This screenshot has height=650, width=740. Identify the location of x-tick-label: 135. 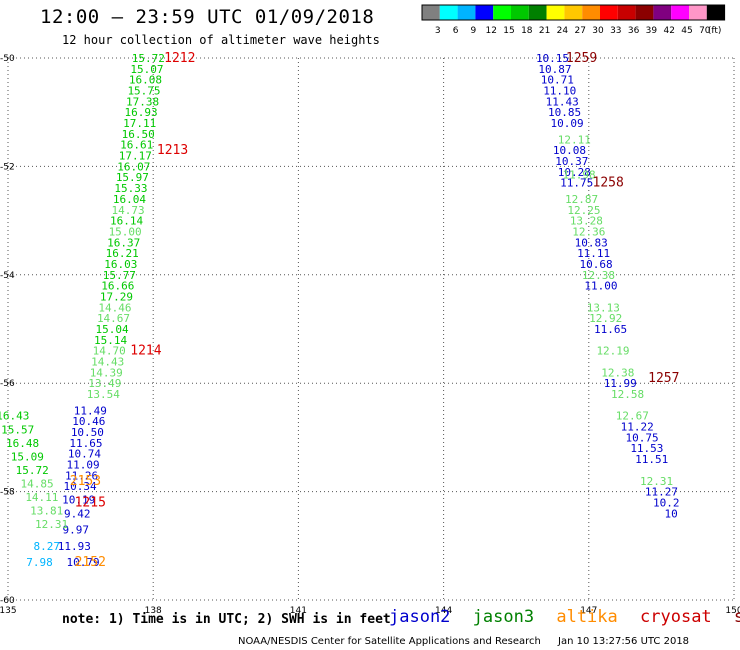
(8, 611).